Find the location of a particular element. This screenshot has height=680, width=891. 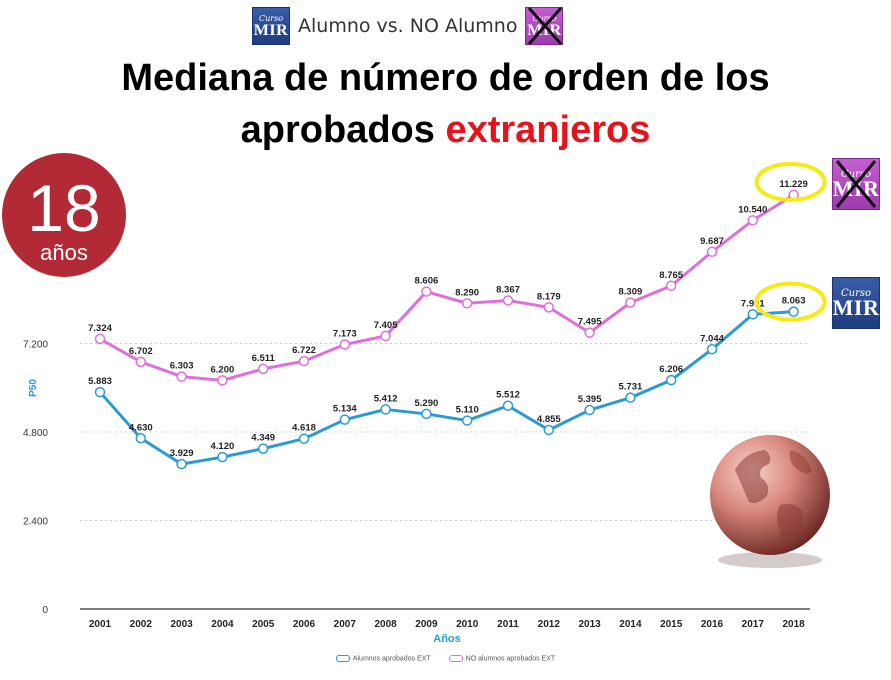

data-label: 8.309 is located at coordinates (631, 292).